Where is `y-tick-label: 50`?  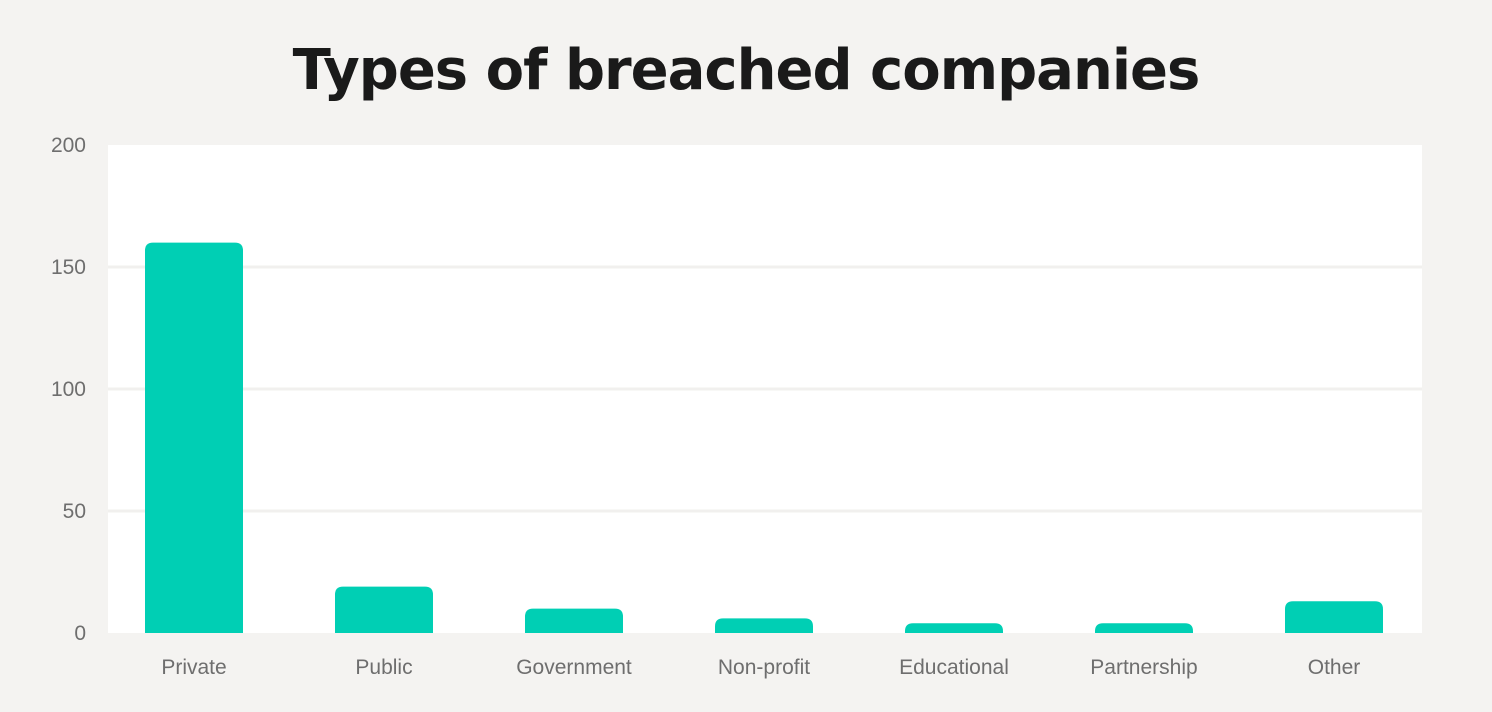
y-tick-label: 50 is located at coordinates (74, 511).